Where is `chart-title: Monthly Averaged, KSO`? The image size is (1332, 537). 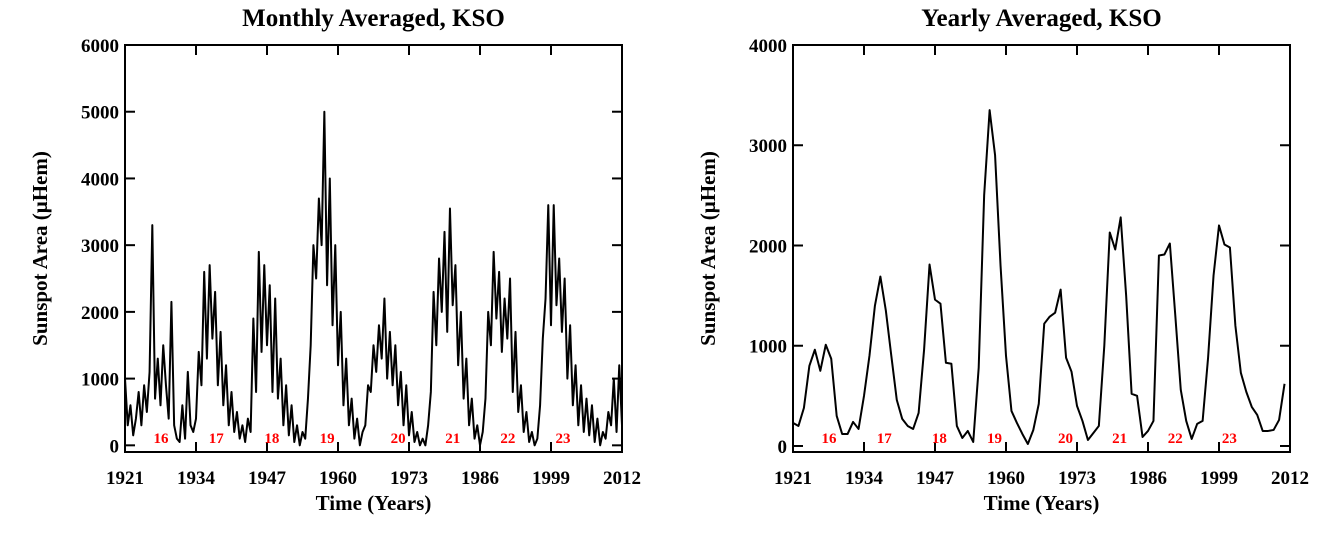
chart-title: Monthly Averaged, KSO is located at coordinates (373, 18).